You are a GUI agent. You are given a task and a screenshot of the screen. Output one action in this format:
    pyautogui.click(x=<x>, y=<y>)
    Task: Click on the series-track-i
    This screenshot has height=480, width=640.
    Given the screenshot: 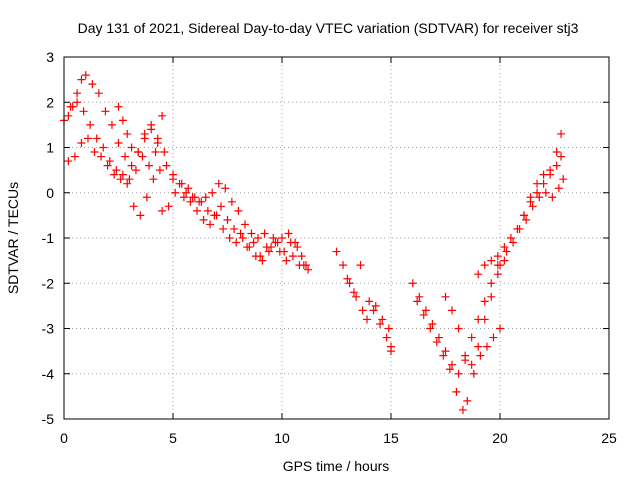 What is the action you would take?
    pyautogui.click(x=369, y=308)
    